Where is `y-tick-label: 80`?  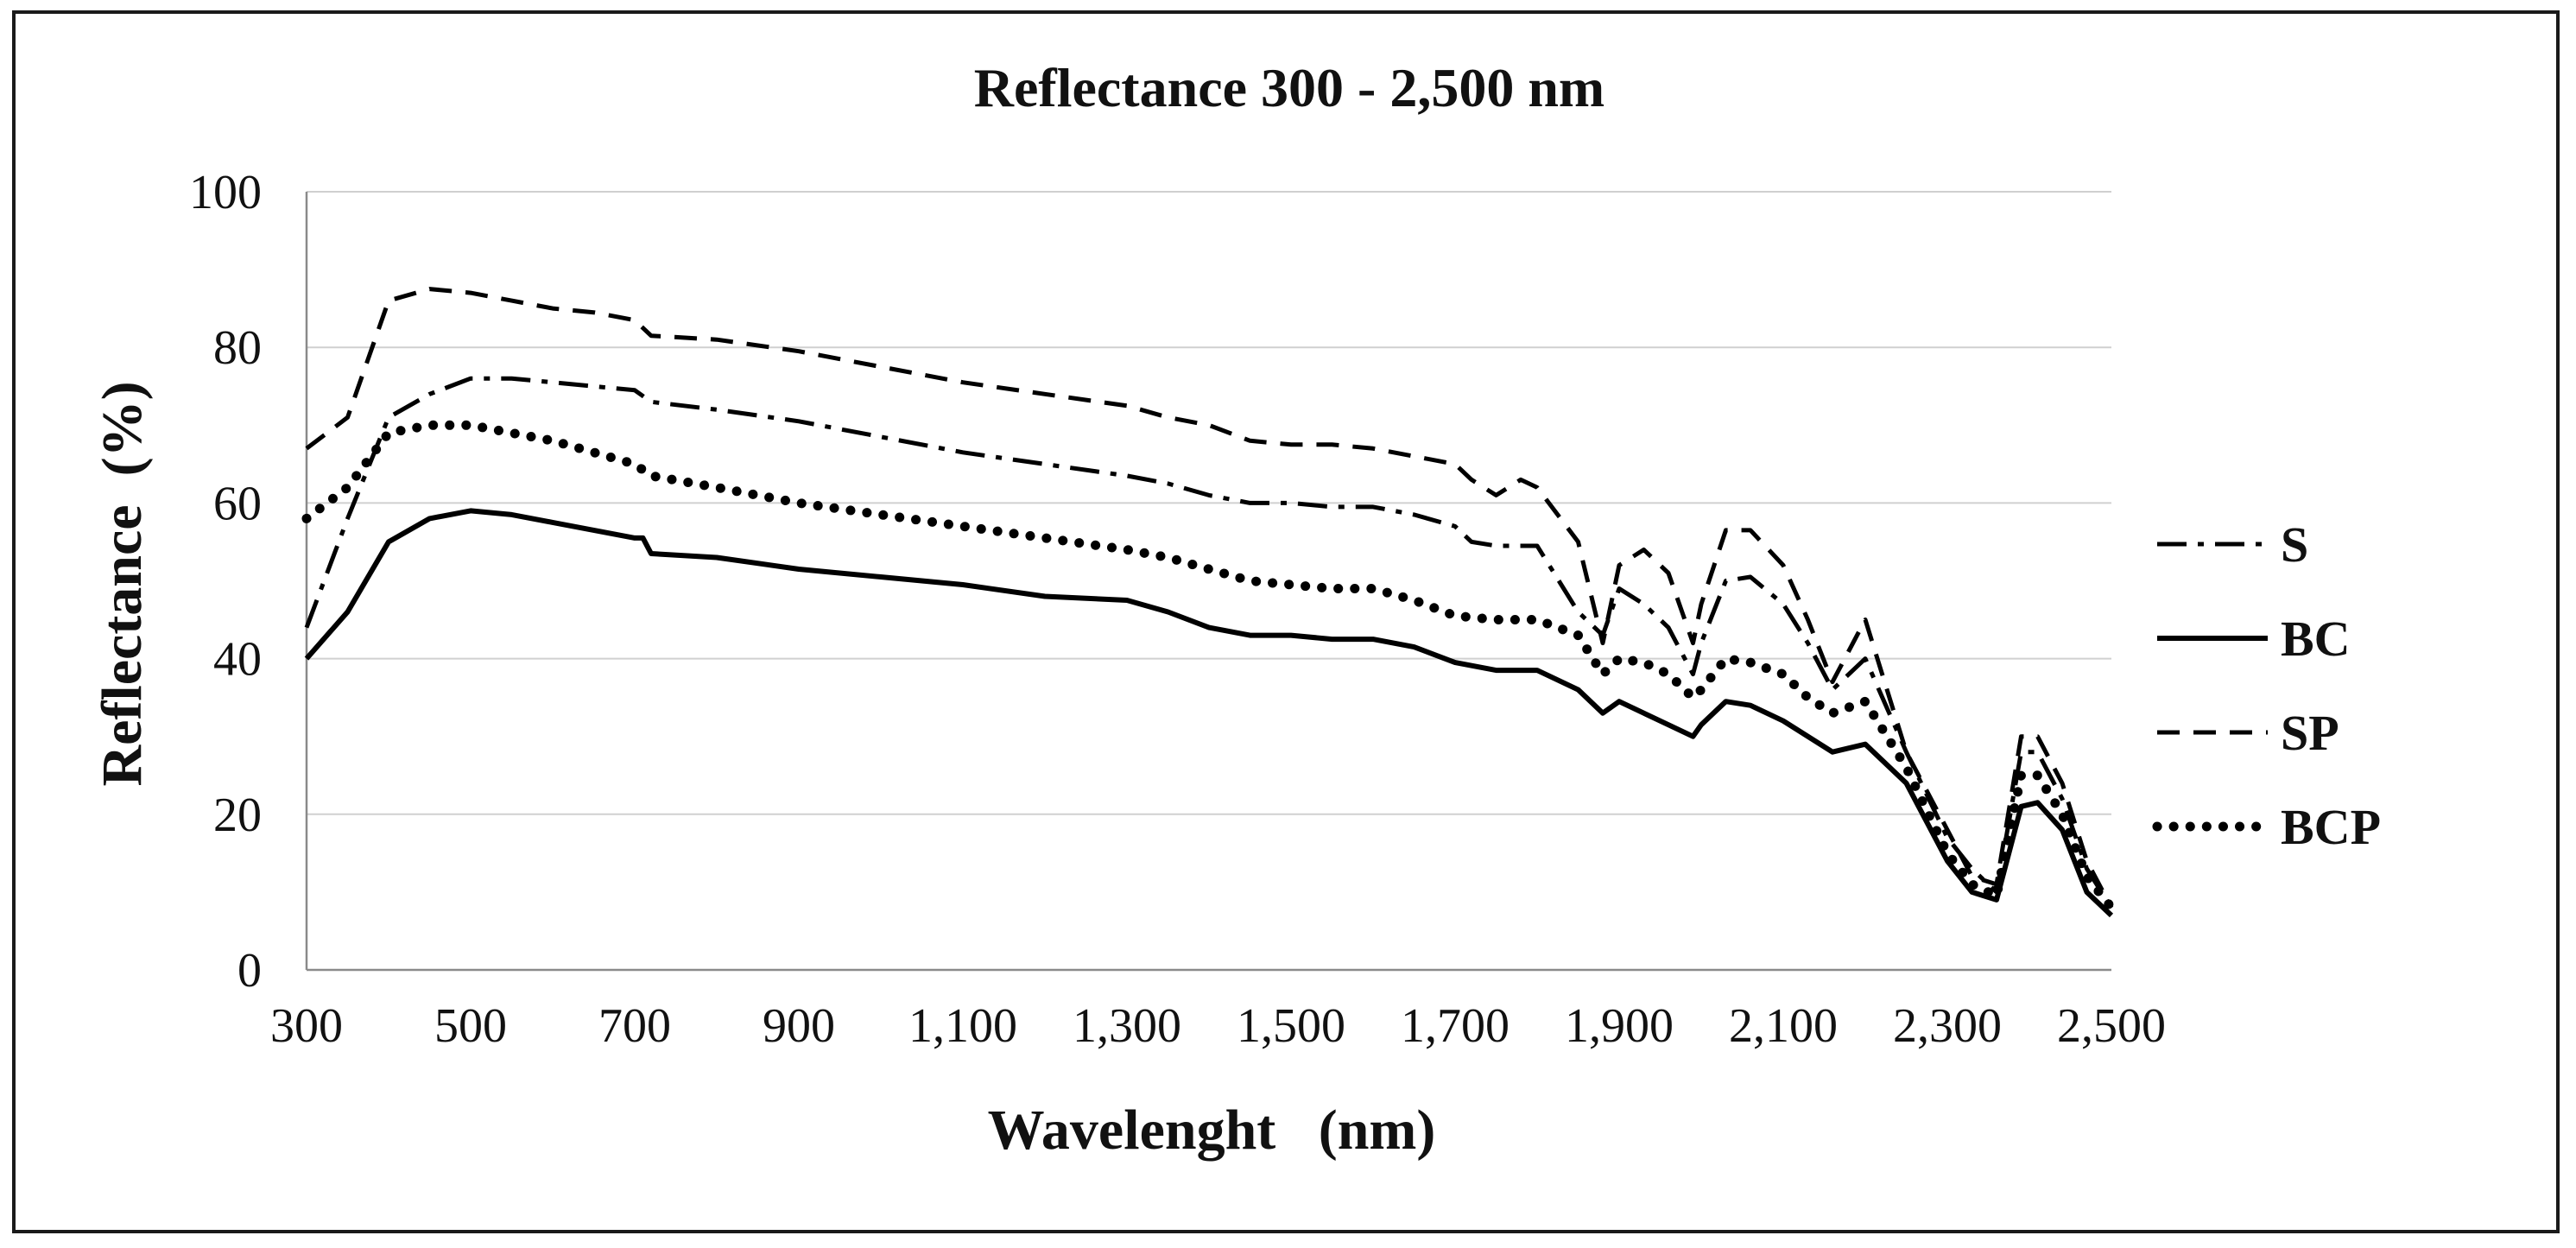
y-tick-label: 80 is located at coordinates (237, 348).